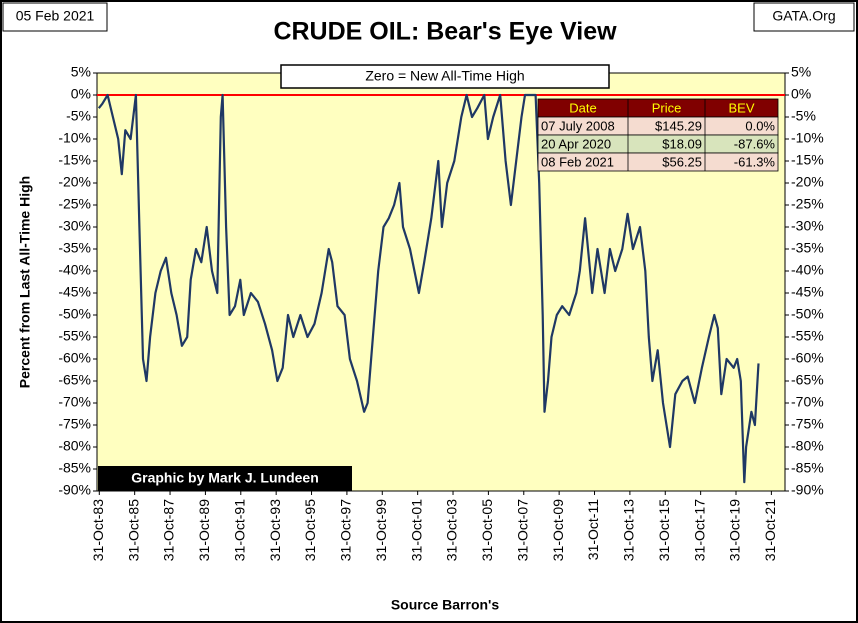  What do you see at coordinates (487, 530) in the screenshot?
I see `x-tick-label: 31-Oct-05` at bounding box center [487, 530].